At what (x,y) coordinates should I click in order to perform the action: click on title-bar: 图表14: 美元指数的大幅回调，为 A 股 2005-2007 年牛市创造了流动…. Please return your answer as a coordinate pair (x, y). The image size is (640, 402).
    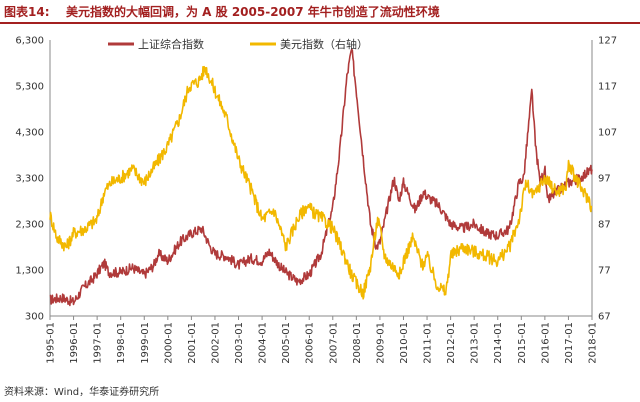
    Looking at the image, I should click on (320, 12).